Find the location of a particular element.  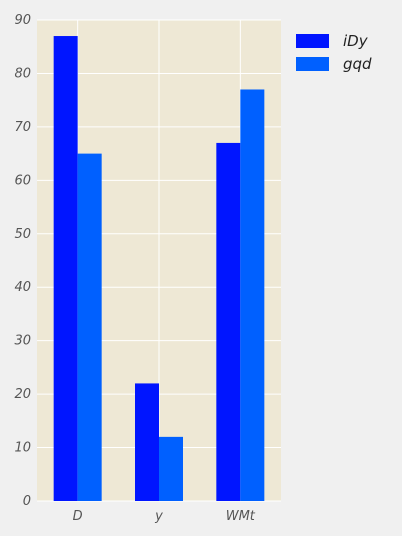

y-tick-label: 80 is located at coordinates (22, 73).